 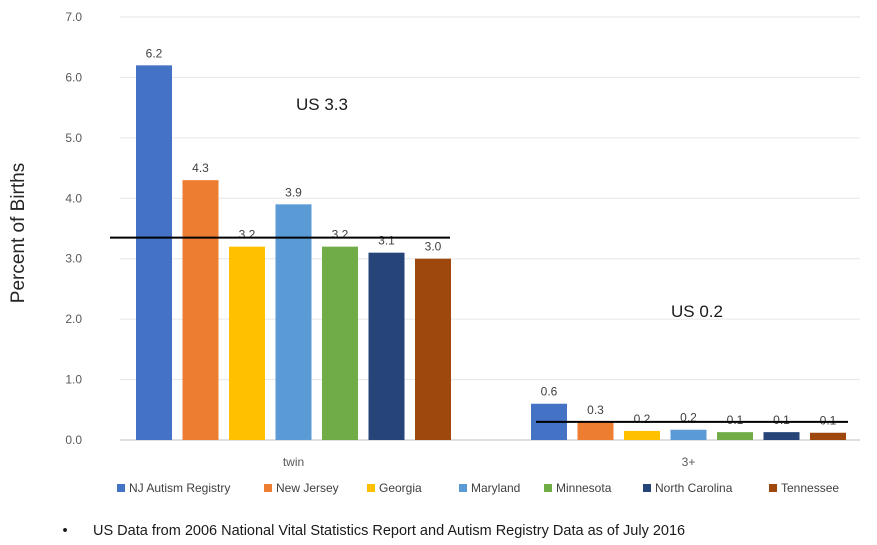 What do you see at coordinates (549, 392) in the screenshot?
I see `data-label: 0.6` at bounding box center [549, 392].